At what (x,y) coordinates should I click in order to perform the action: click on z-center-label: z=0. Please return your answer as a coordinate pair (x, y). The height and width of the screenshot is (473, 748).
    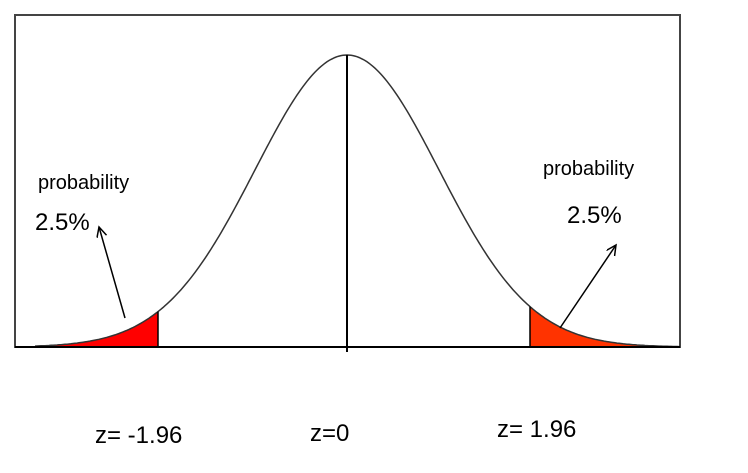
    Looking at the image, I should click on (329, 433).